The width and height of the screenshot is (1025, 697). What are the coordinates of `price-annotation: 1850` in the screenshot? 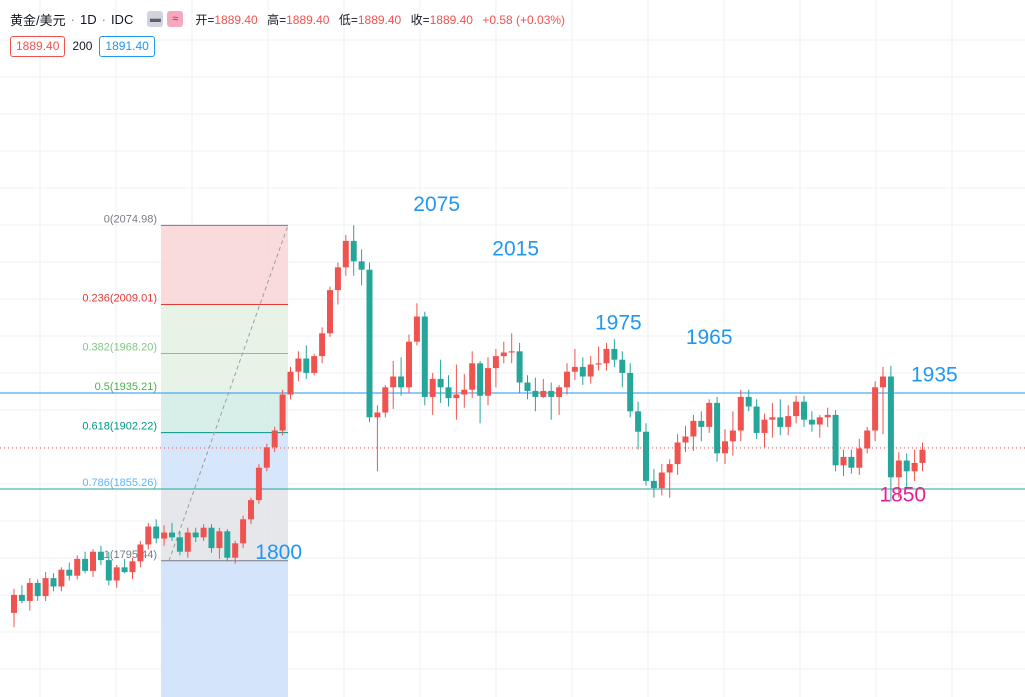 It's located at (902, 494).